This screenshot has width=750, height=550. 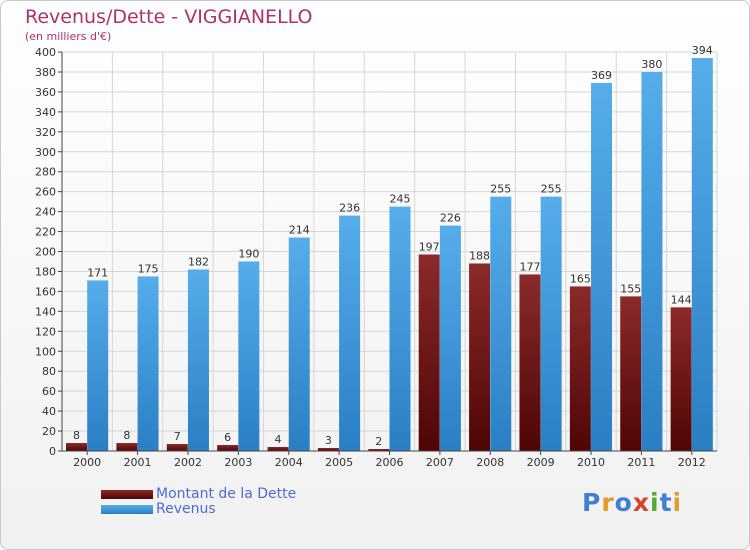 What do you see at coordinates (591, 462) in the screenshot?
I see `x-tick-label: 2010` at bounding box center [591, 462].